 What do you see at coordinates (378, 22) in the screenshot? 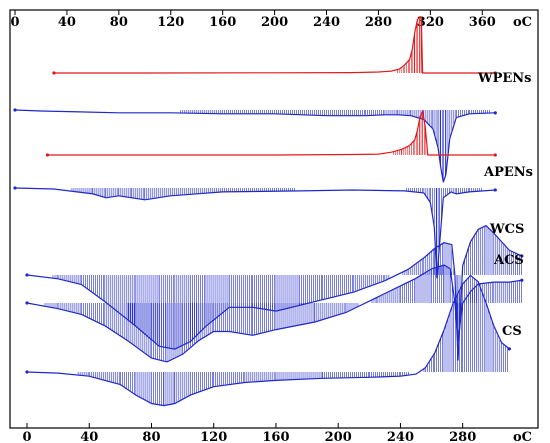
I see `top-tick-label: 280` at bounding box center [378, 22].